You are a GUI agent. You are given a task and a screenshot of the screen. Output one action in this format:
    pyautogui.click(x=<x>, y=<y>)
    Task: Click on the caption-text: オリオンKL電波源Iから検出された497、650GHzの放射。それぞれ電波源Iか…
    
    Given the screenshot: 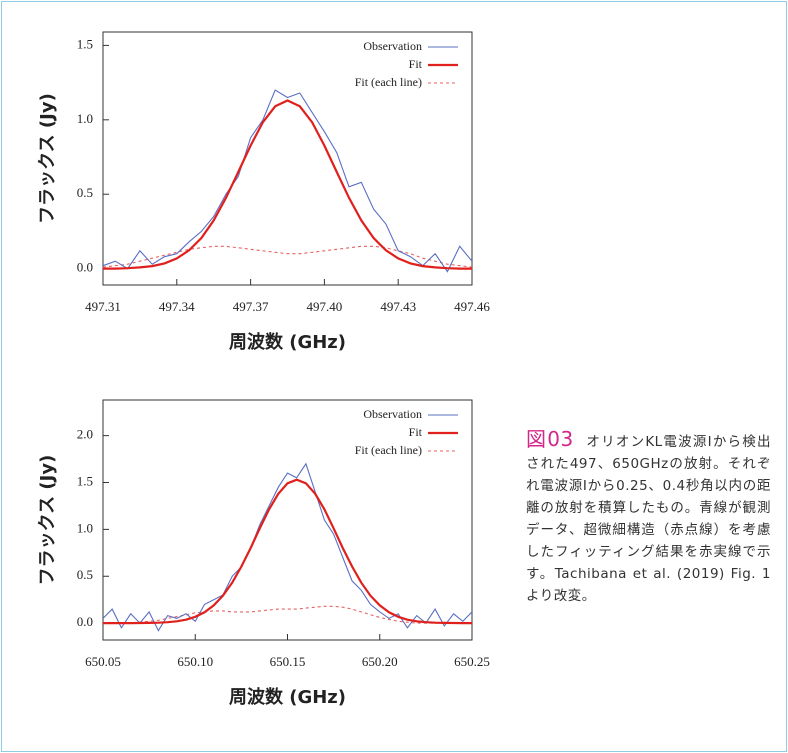 What is the action you would take?
    pyautogui.click(x=649, y=519)
    